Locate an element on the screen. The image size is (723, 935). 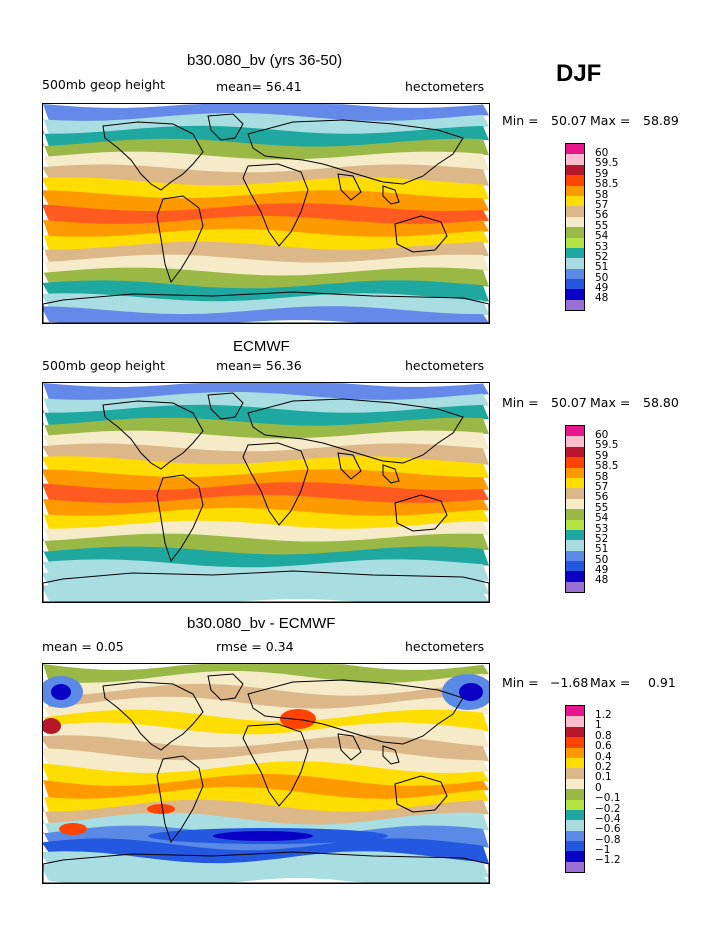
colorbar-label: 1.2 is located at coordinates (603, 715).